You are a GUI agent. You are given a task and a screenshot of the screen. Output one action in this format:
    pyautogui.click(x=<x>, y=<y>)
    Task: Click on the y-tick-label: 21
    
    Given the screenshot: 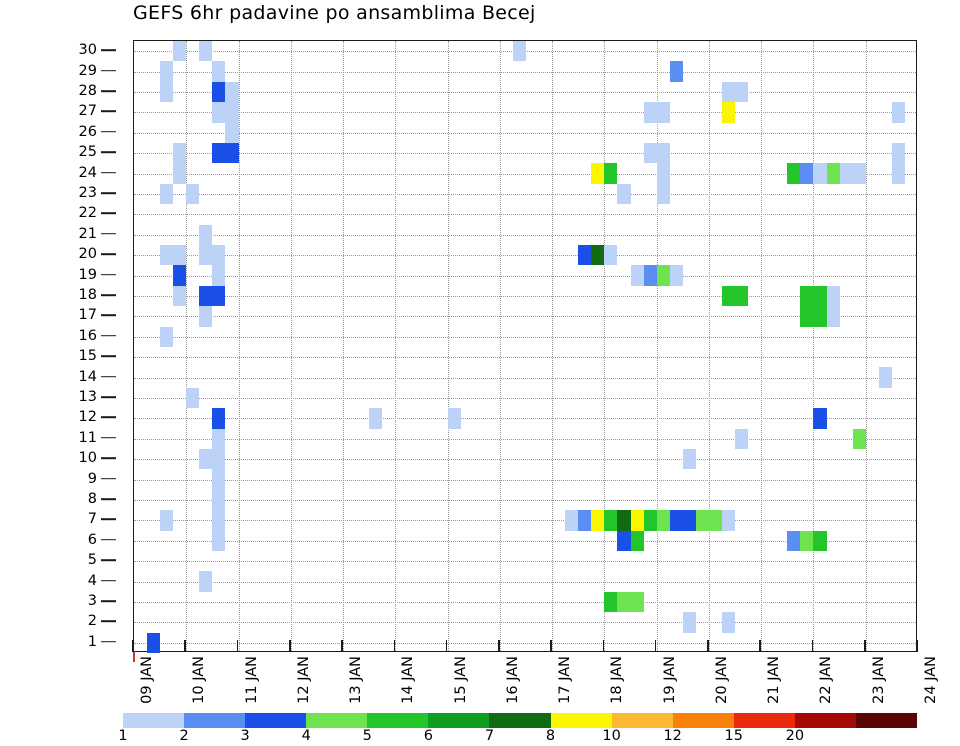 What is the action you would take?
    pyautogui.click(x=87, y=233)
    